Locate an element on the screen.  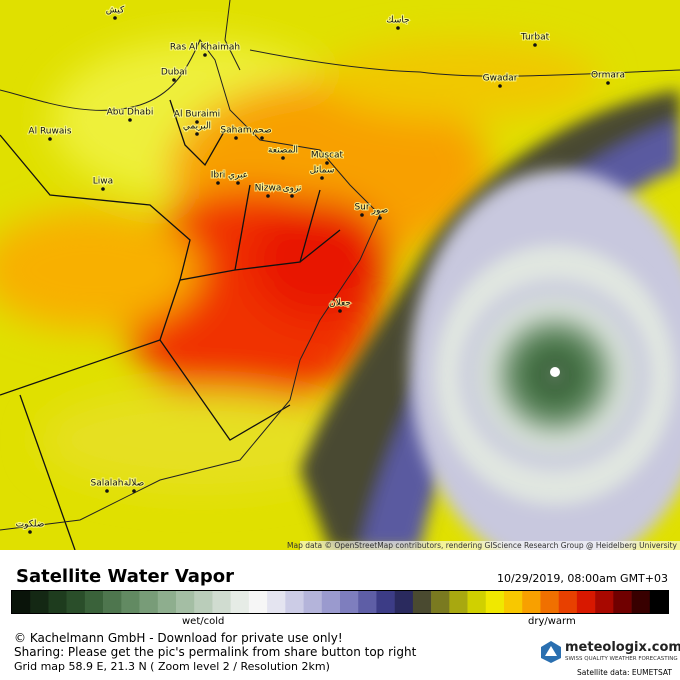
title: Satellite Water Vapor is located at coordinates (125, 576).